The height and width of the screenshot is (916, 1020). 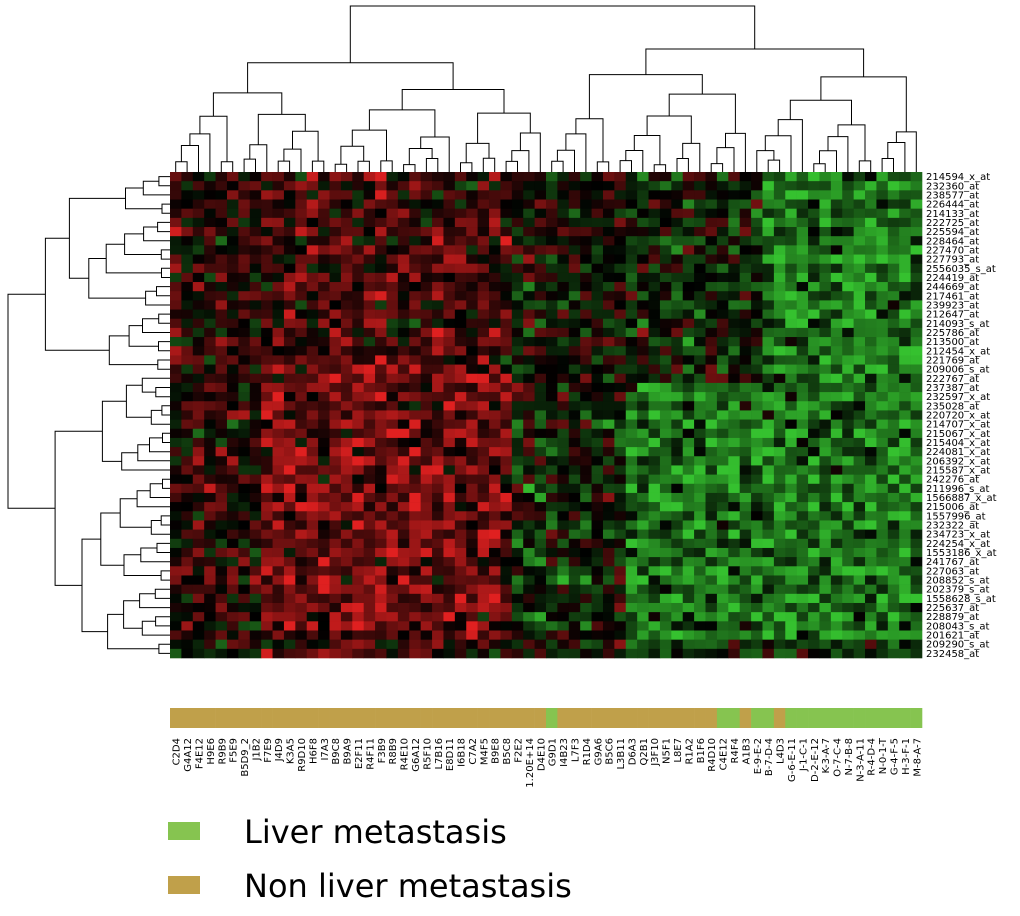 What do you see at coordinates (815, 760) in the screenshot?
I see `column-label: D-2-E-12` at bounding box center [815, 760].